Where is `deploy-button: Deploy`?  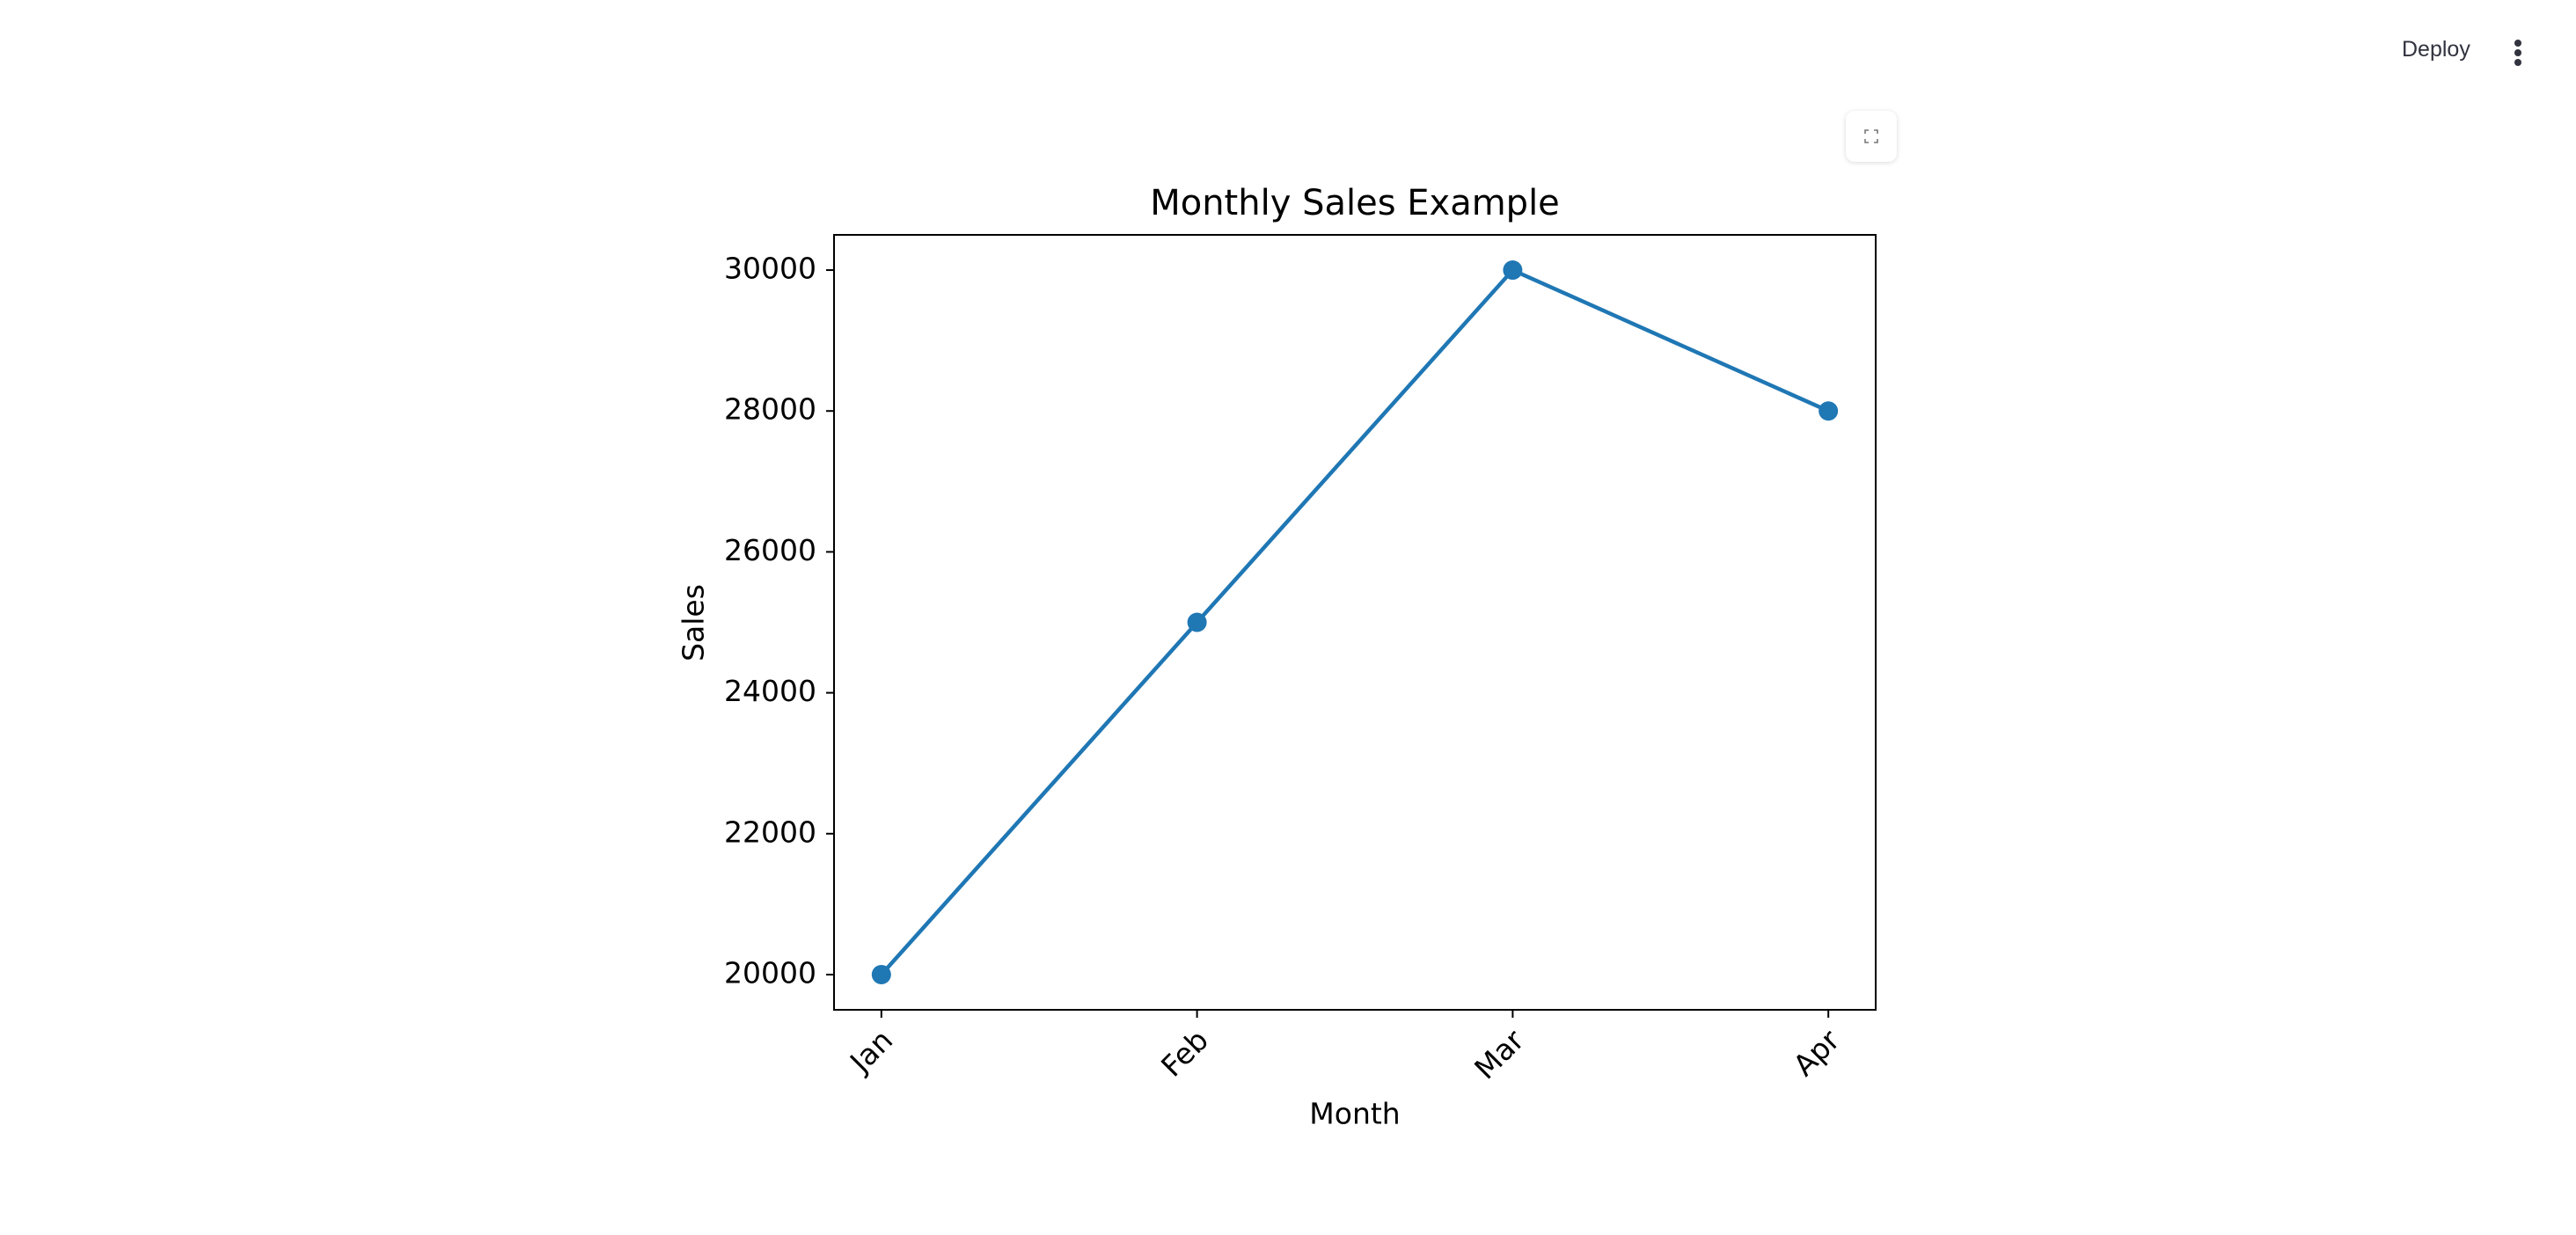
deploy-button: Deploy is located at coordinates (2436, 49).